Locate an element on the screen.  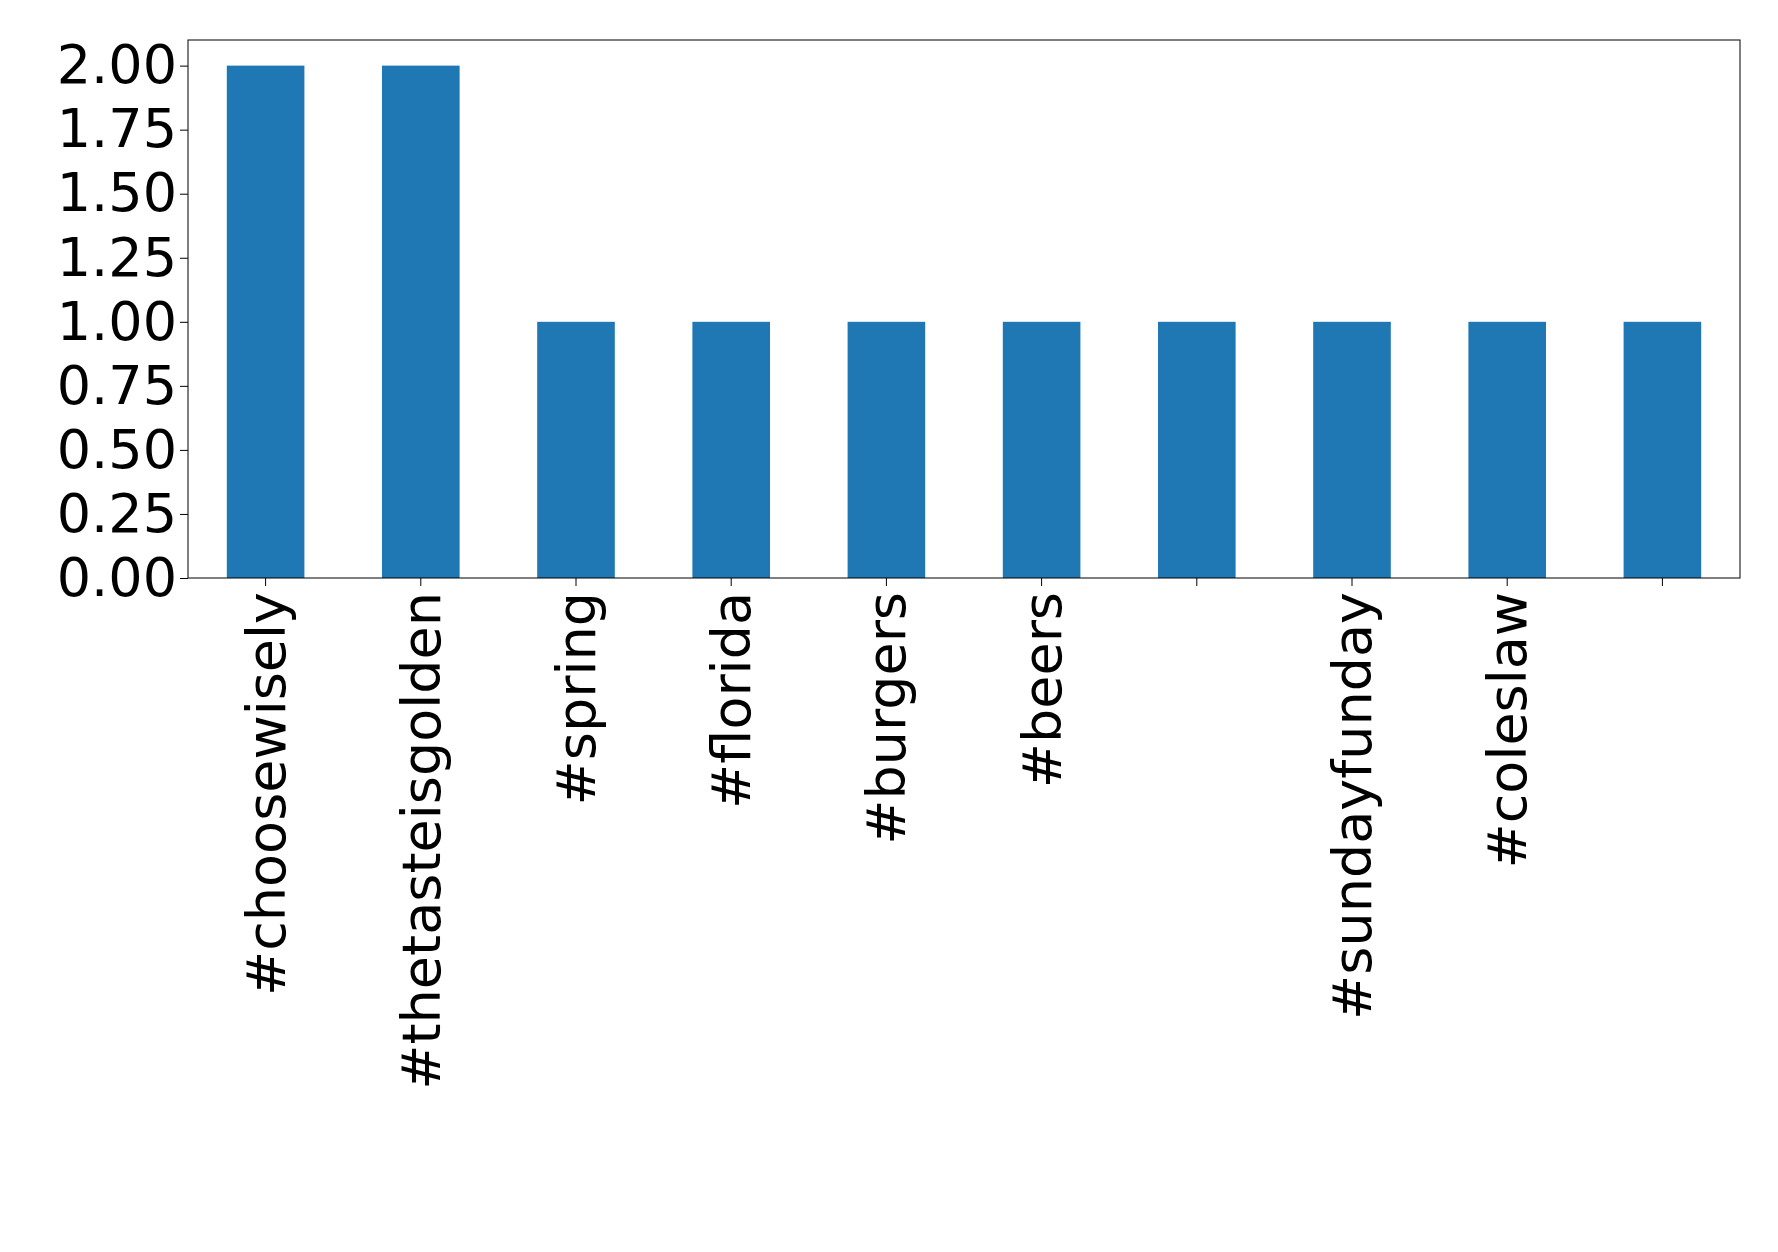
x-tick-label: #beers is located at coordinates (1042, 690).